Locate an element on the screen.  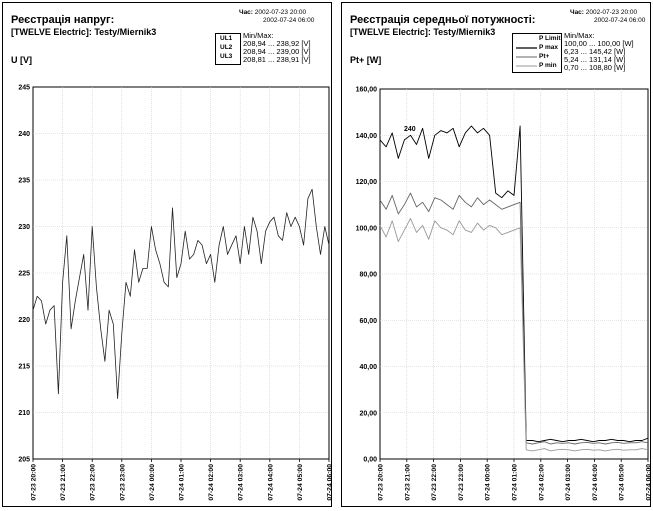
y-tick-label: 230 is located at coordinates (24, 227).